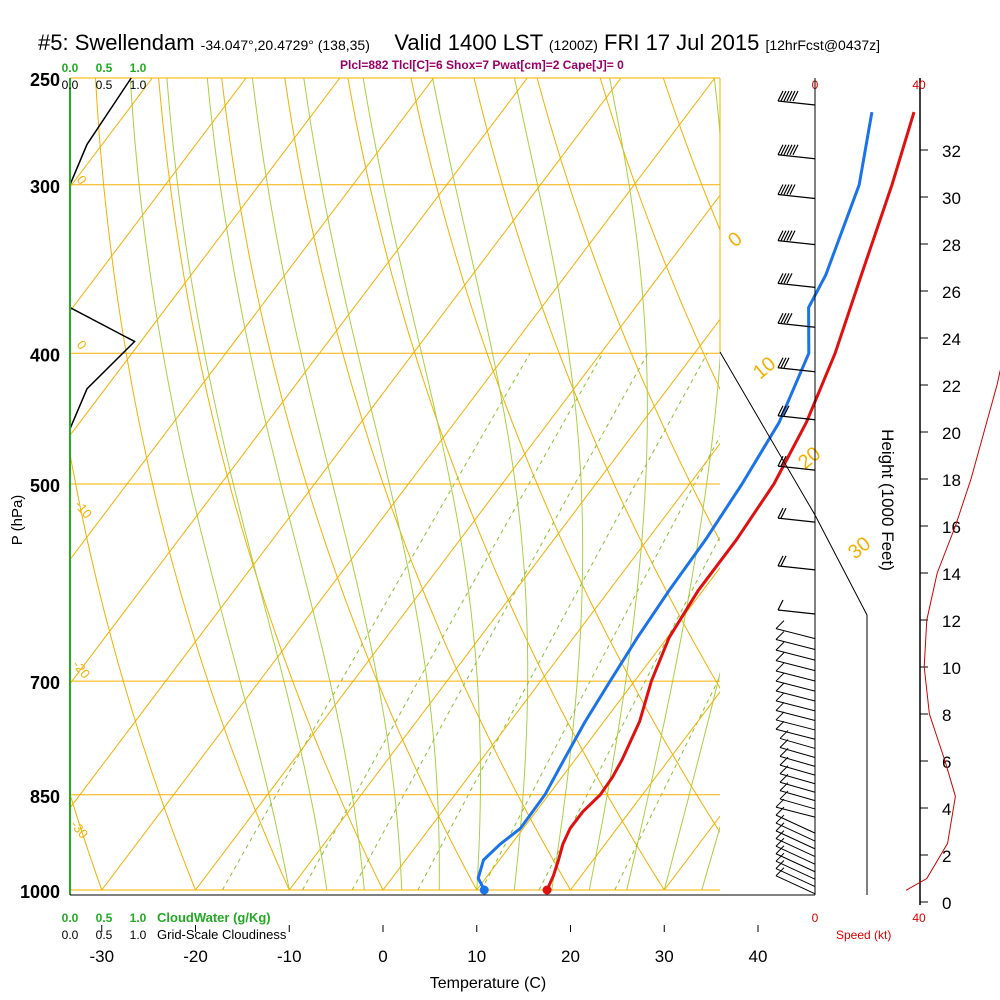 The width and height of the screenshot is (1000, 1000). What do you see at coordinates (138, 85) in the screenshot?
I see `cloudiness-tick-top: 1.0` at bounding box center [138, 85].